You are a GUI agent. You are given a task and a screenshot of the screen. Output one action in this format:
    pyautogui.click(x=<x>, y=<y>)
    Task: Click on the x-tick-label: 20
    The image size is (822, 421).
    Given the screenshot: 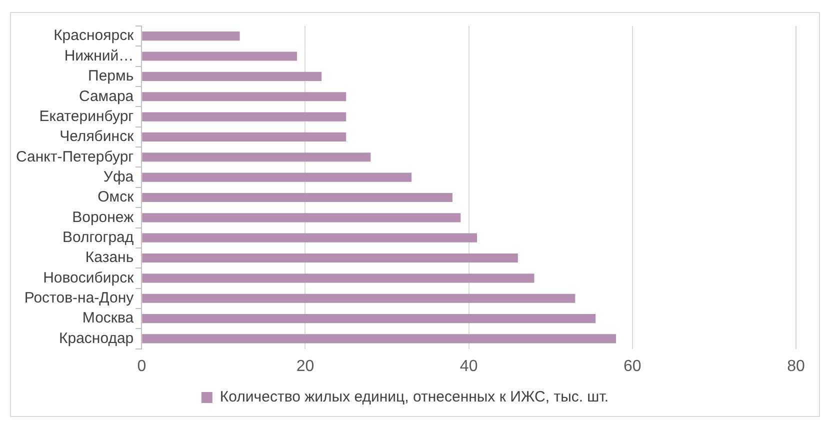 What is the action you would take?
    pyautogui.click(x=305, y=366)
    